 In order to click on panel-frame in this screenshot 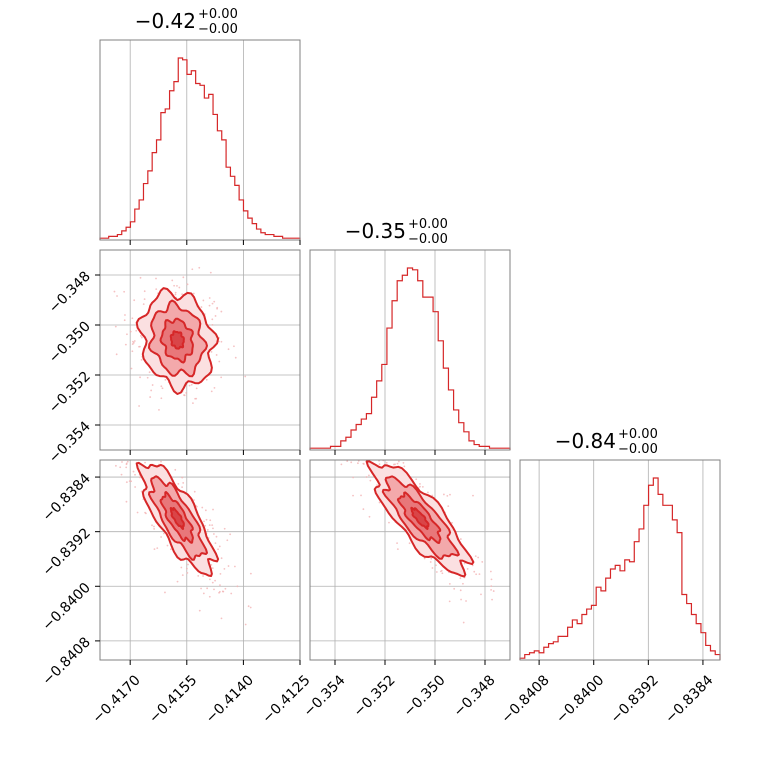, I will do `click(200, 140)`.